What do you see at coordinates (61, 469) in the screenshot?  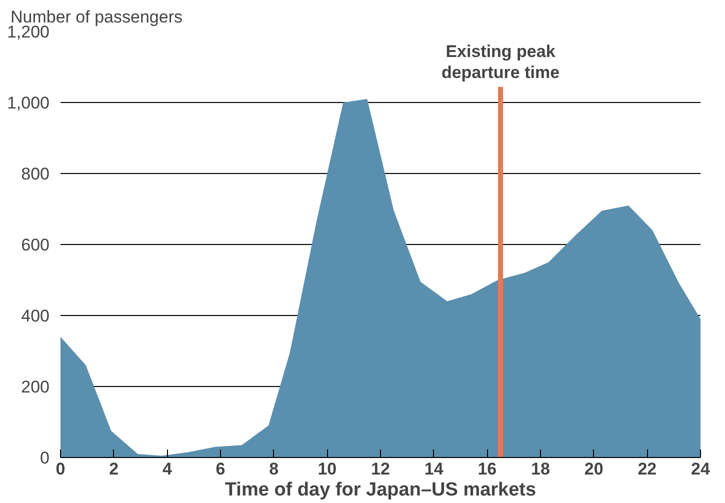 I see `x-tick-label: 0` at bounding box center [61, 469].